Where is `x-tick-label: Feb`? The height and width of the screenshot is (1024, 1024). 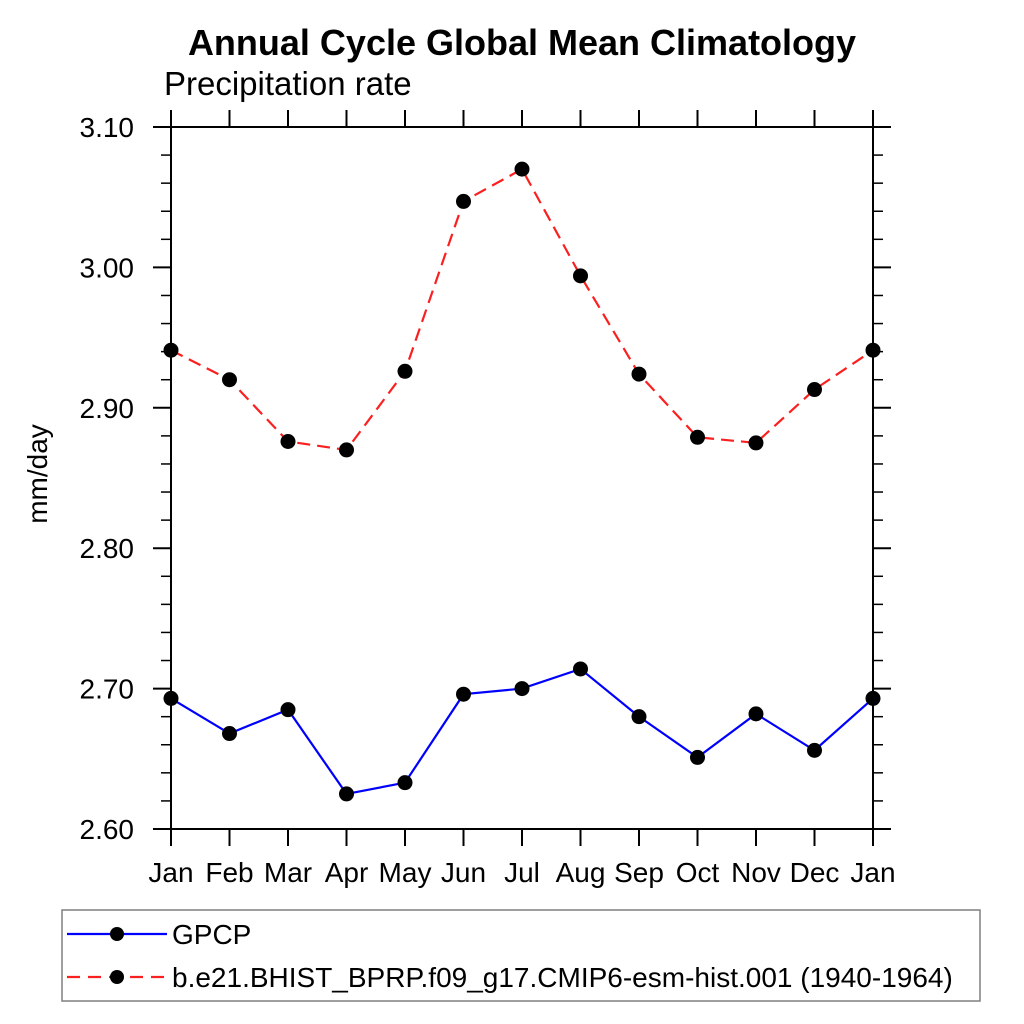
x-tick-label: Feb is located at coordinates (229, 872).